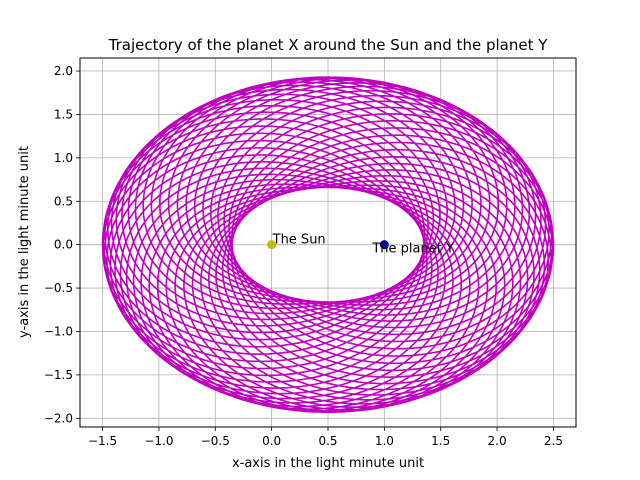 This screenshot has height=480, width=640. What do you see at coordinates (440, 441) in the screenshot?
I see `x-tick-label: 1.5` at bounding box center [440, 441].